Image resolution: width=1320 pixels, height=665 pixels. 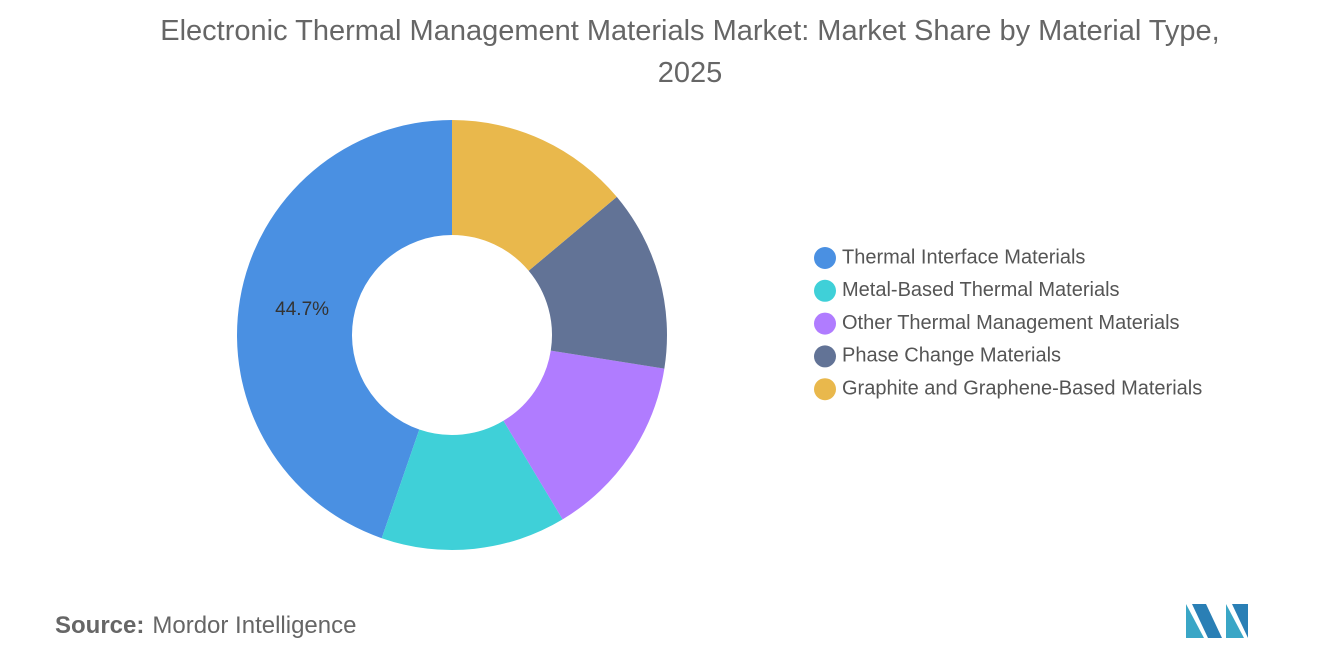 I want to click on legend-label: Metal-Based Thermal Materials, so click(x=981, y=290).